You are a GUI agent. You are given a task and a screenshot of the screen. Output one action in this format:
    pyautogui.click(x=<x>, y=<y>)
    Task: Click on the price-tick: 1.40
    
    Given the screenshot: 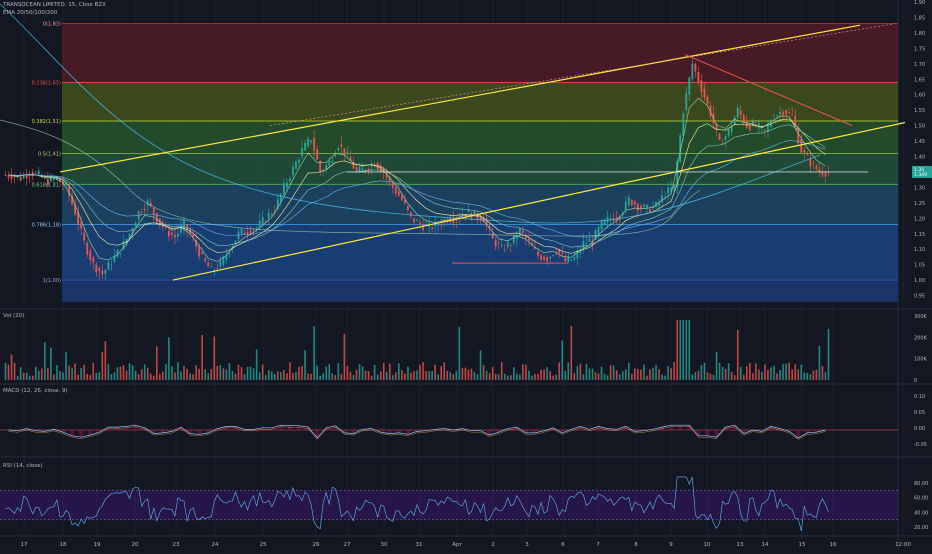 What is the action you would take?
    pyautogui.click(x=919, y=158)
    